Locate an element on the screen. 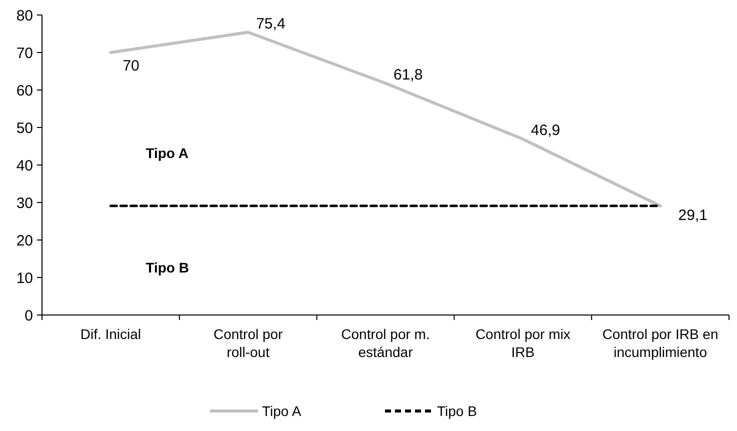 This screenshot has height=431, width=737. data-label: 70 is located at coordinates (131, 66).